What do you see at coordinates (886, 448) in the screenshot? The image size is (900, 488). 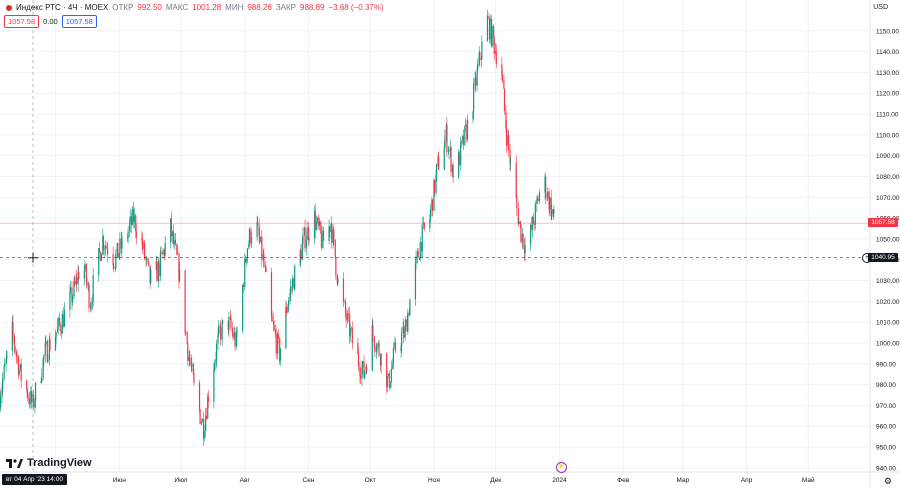 I see `y-tick-label: 950.00` at bounding box center [886, 448].